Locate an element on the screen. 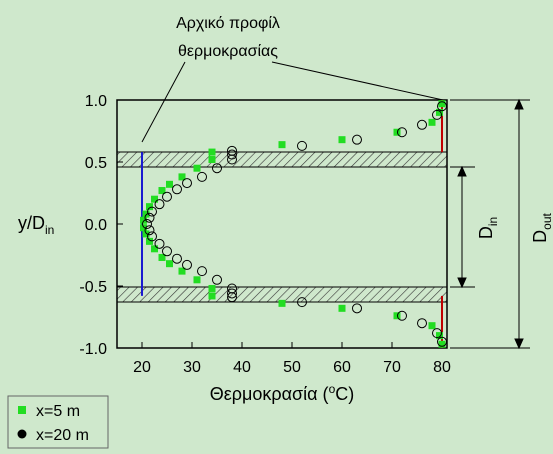  x-tick-label: 70 is located at coordinates (392, 367).